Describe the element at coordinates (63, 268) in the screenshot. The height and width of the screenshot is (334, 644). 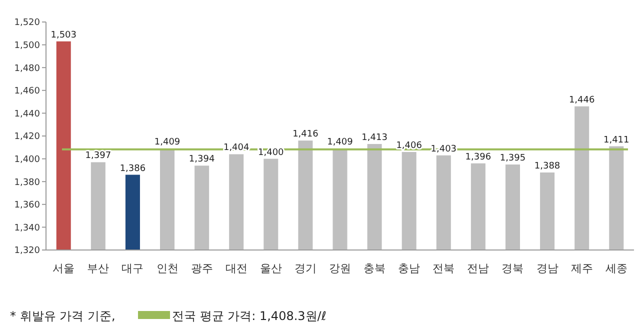
I see `x-tick-label: 서울` at that location.